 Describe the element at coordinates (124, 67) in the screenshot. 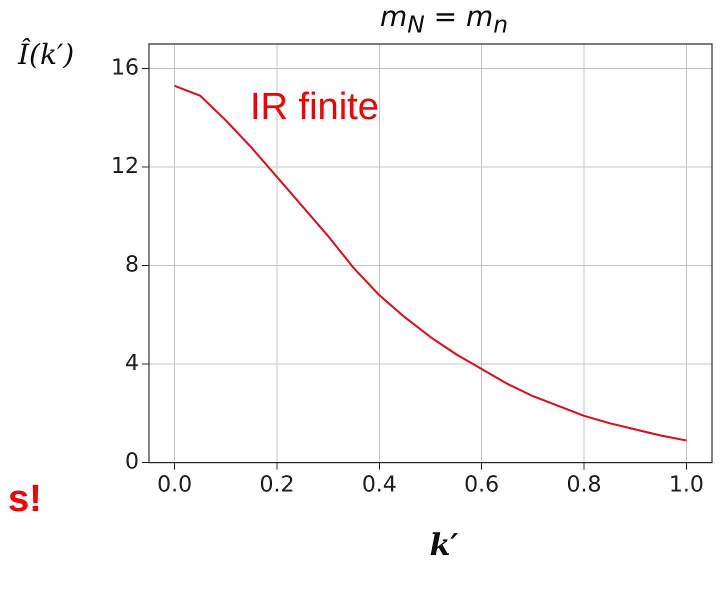

I see `y-tick-label: 16` at that location.